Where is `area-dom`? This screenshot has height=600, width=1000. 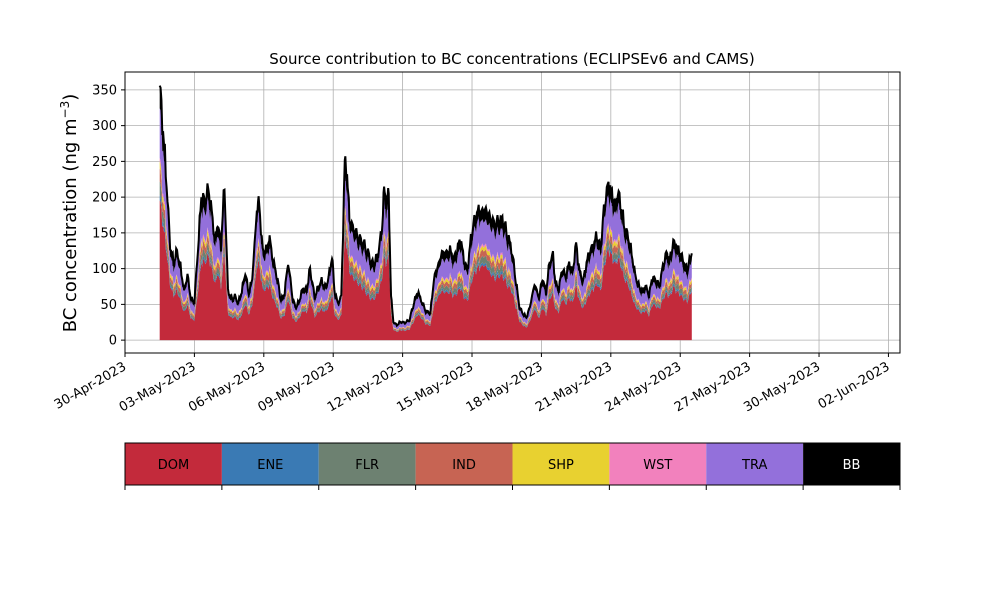 area-dom is located at coordinates (425, 270).